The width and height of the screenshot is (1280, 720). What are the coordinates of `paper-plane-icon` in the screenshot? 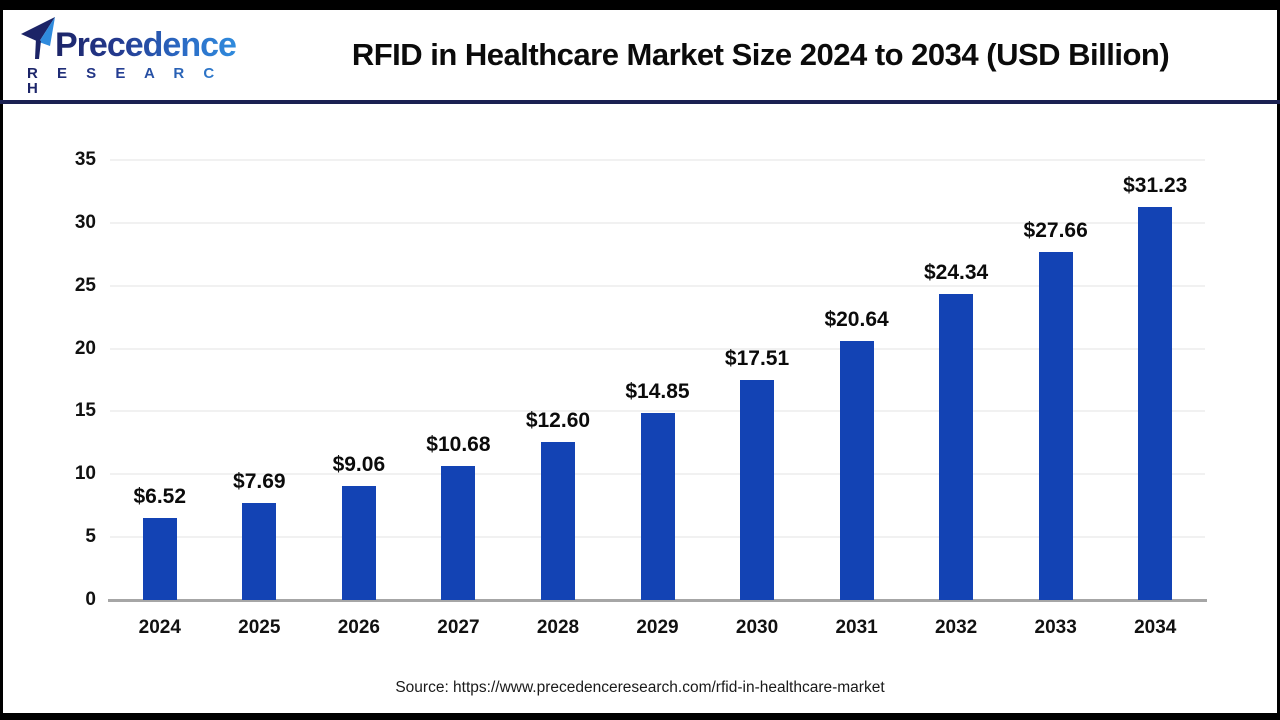 It's located at (38, 38).